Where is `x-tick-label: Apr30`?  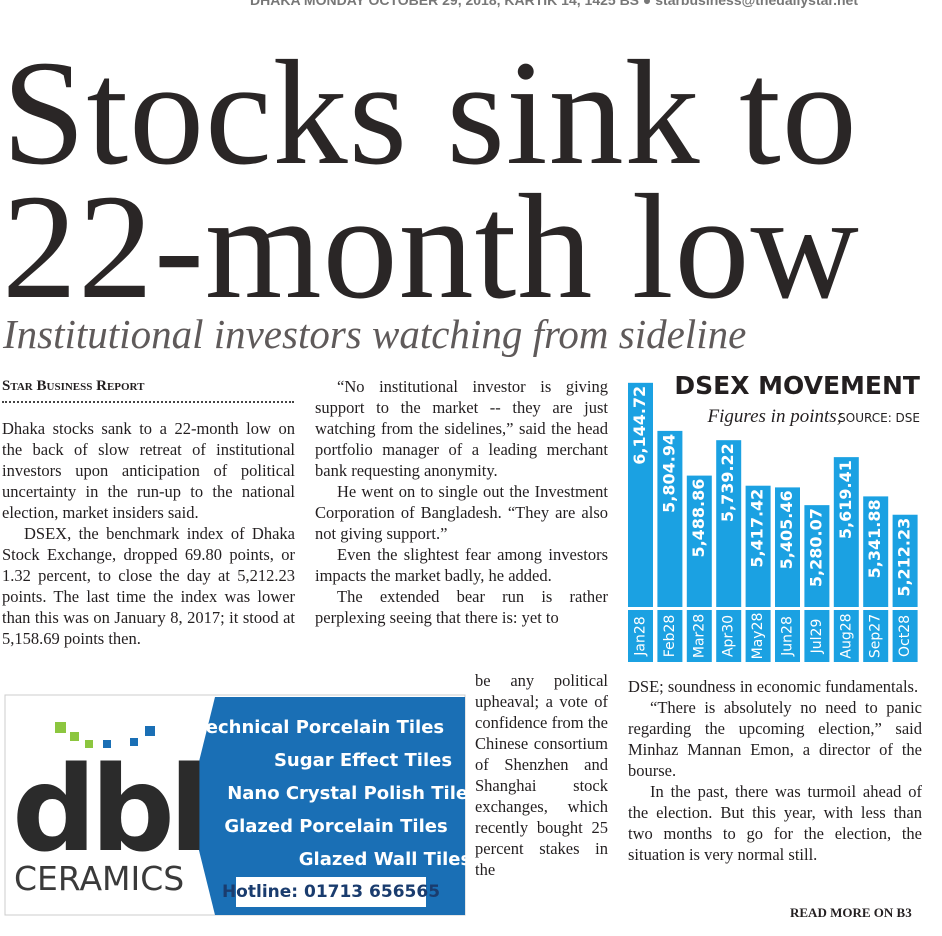
x-tick-label: Apr30 is located at coordinates (729, 636).